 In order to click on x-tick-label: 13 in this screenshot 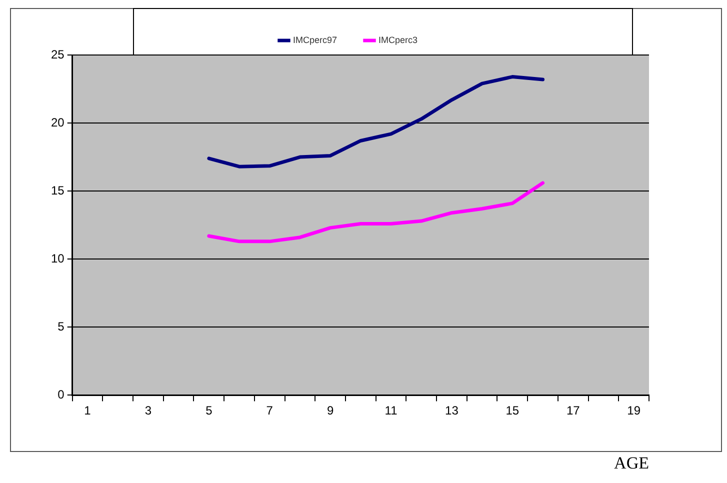, I will do `click(452, 411)`.